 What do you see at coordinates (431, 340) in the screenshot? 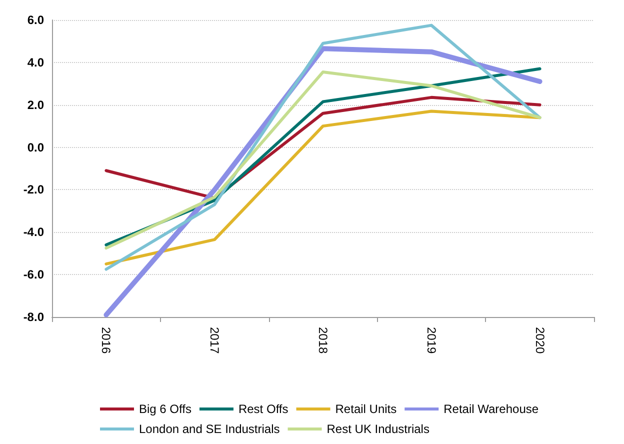
I see `x-tick-label: 2019` at bounding box center [431, 340].